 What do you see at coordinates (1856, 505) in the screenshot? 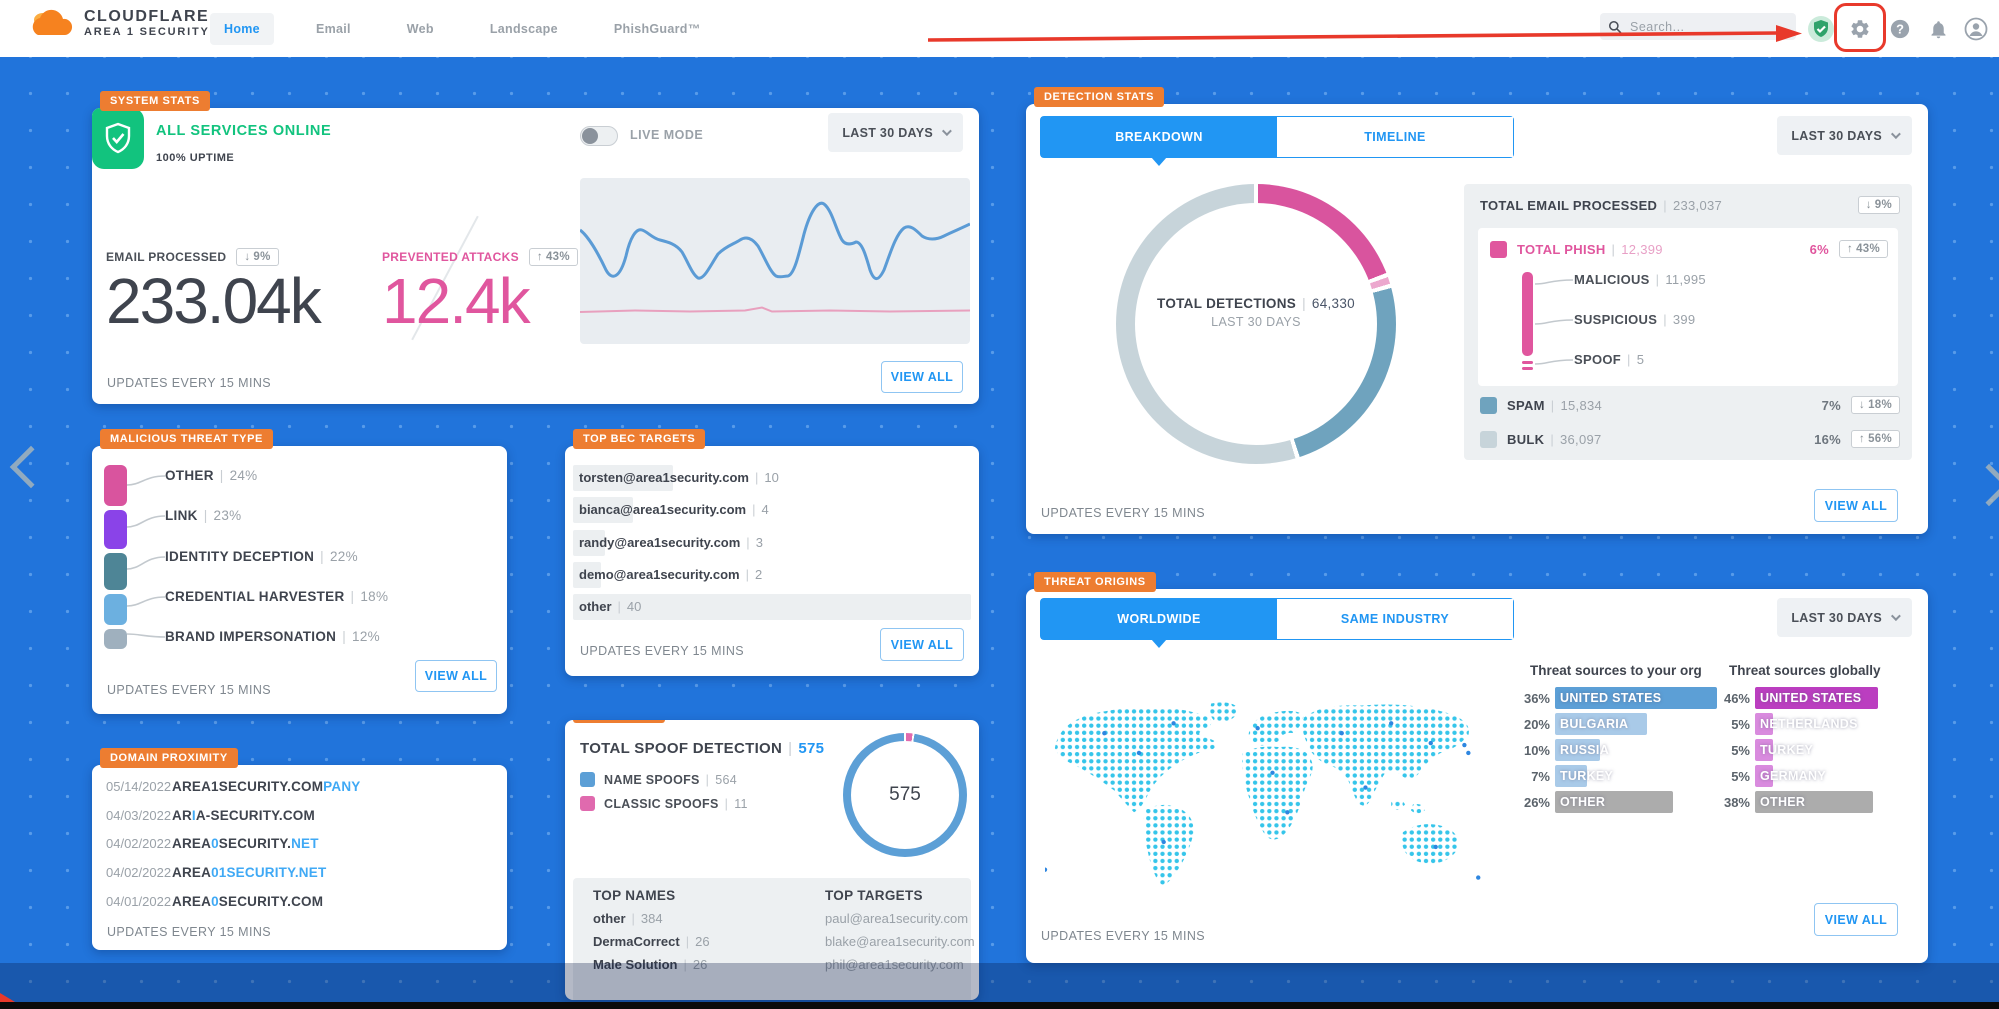
I see `detection-view-all-button: VIEW ALL` at bounding box center [1856, 505].